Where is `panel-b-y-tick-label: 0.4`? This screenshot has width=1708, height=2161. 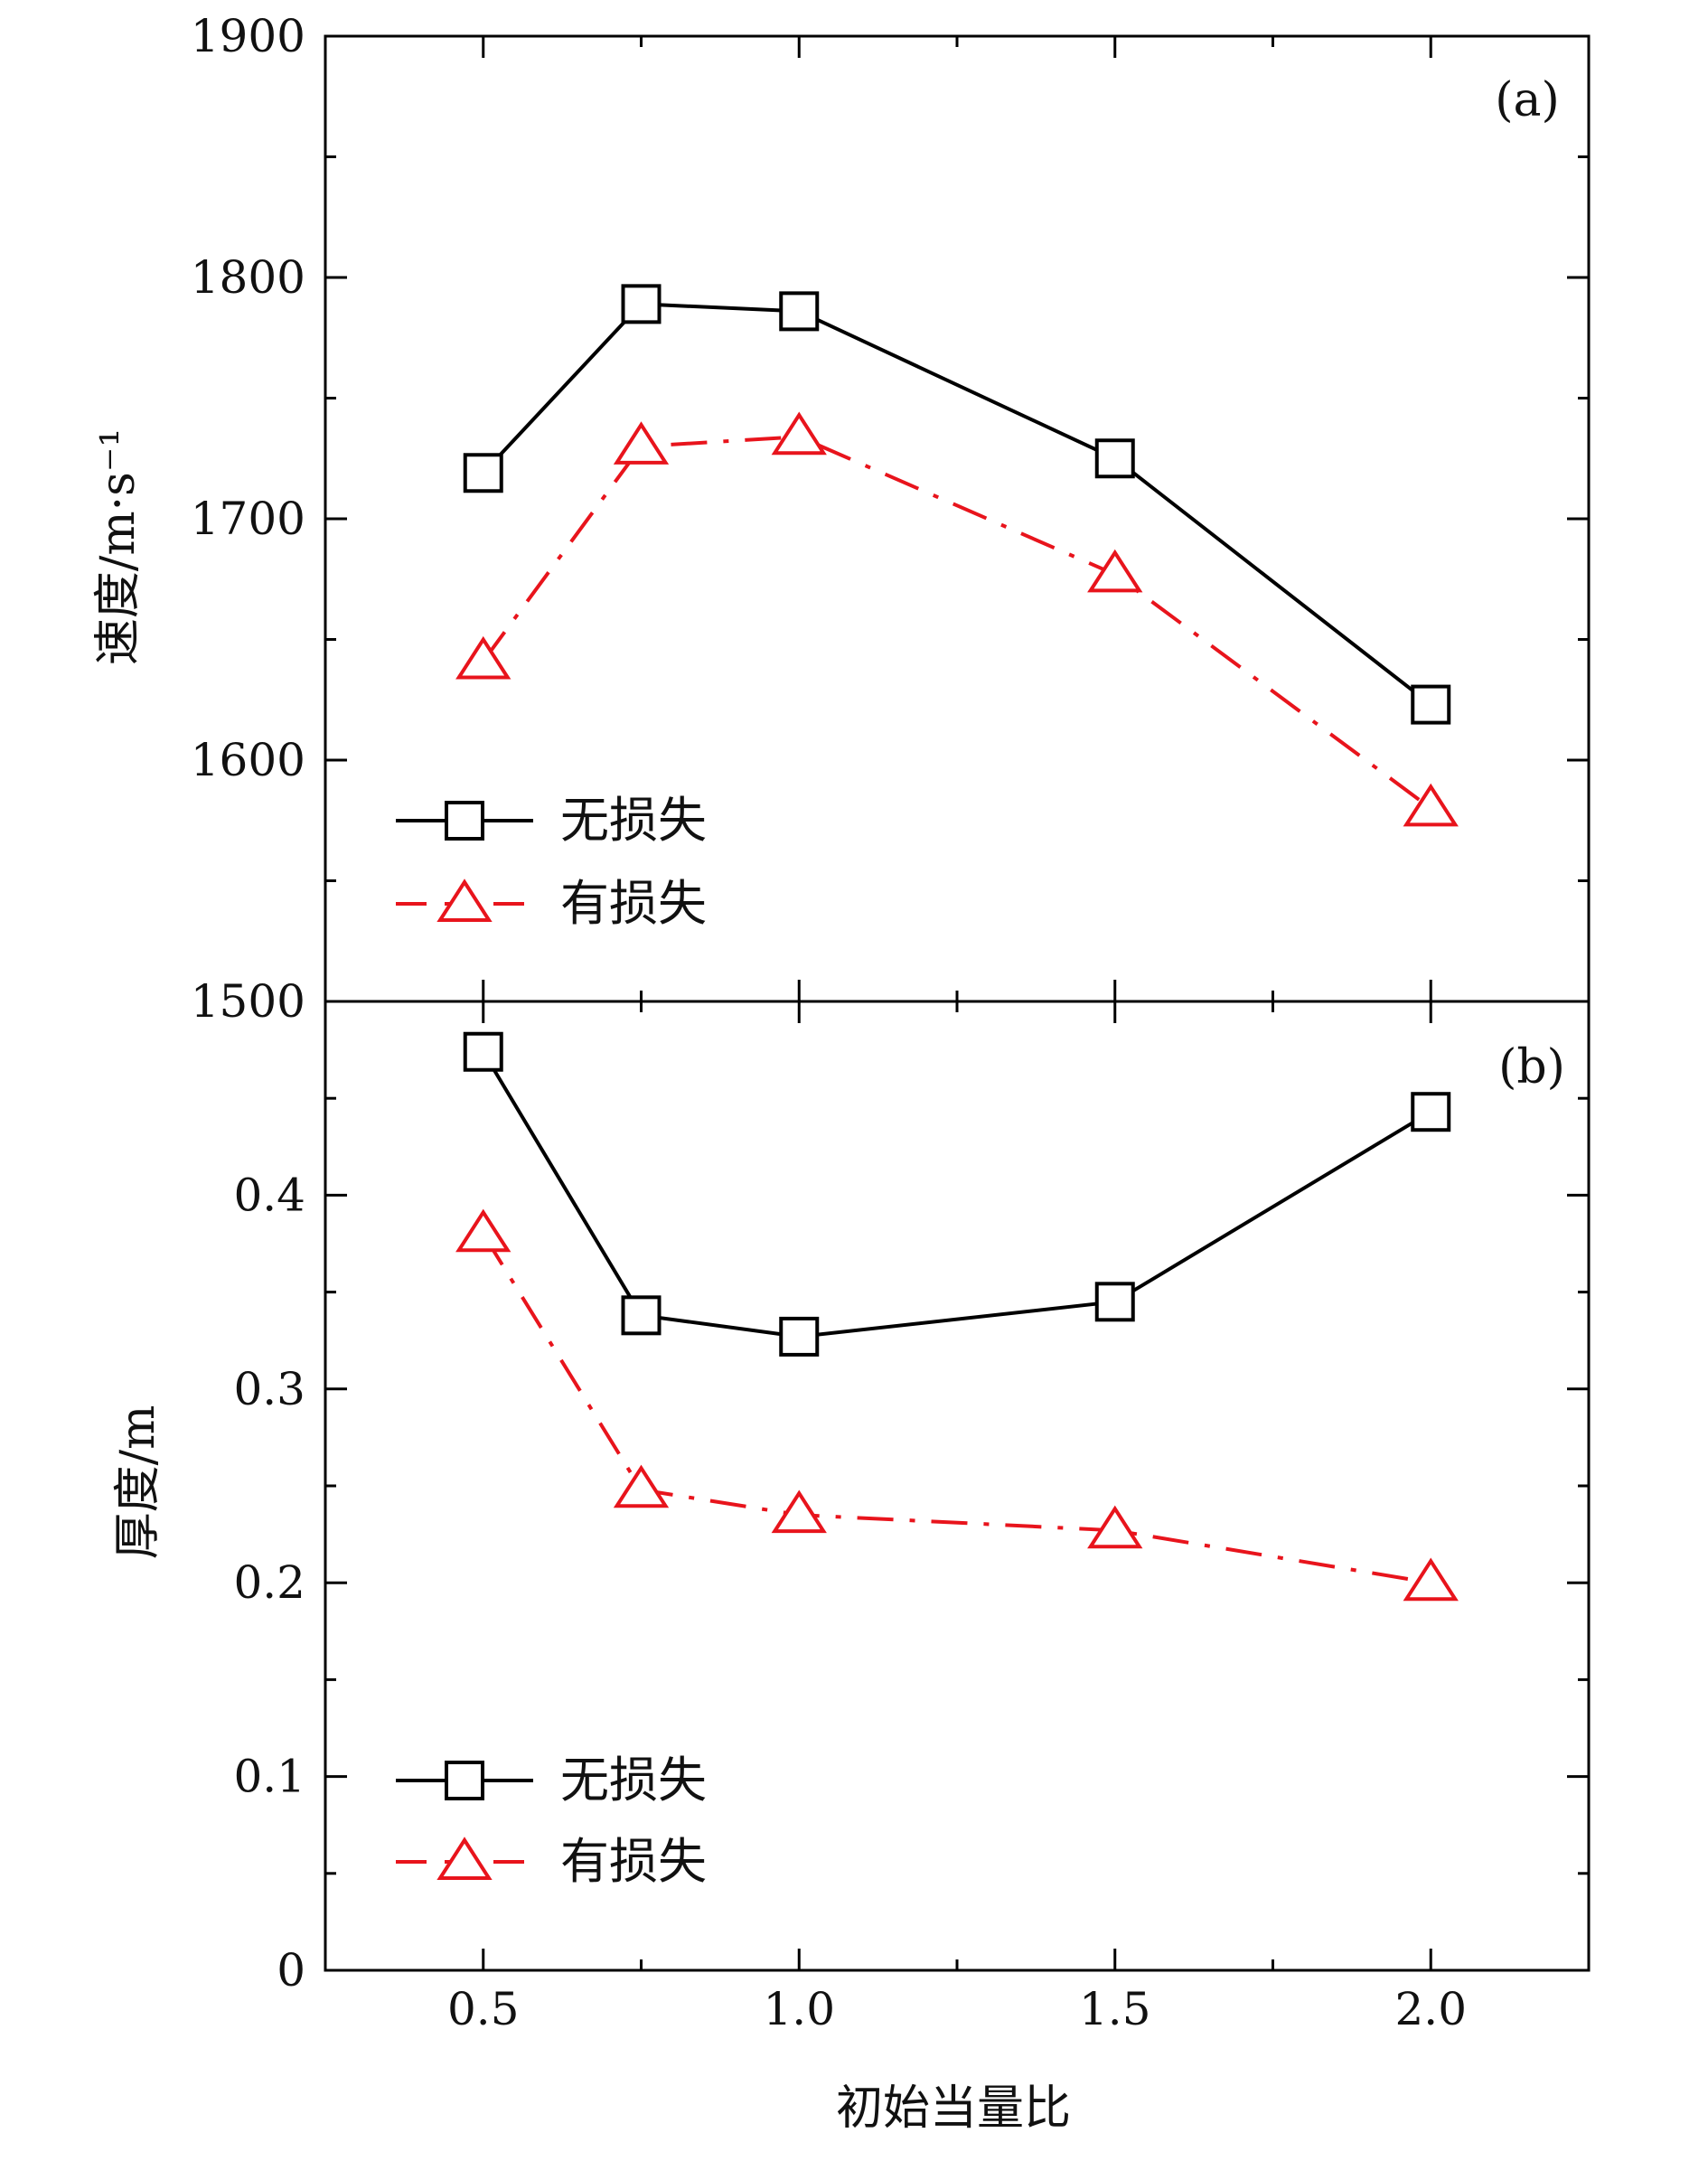
panel-b-y-tick-label: 0.4 is located at coordinates (269, 1195).